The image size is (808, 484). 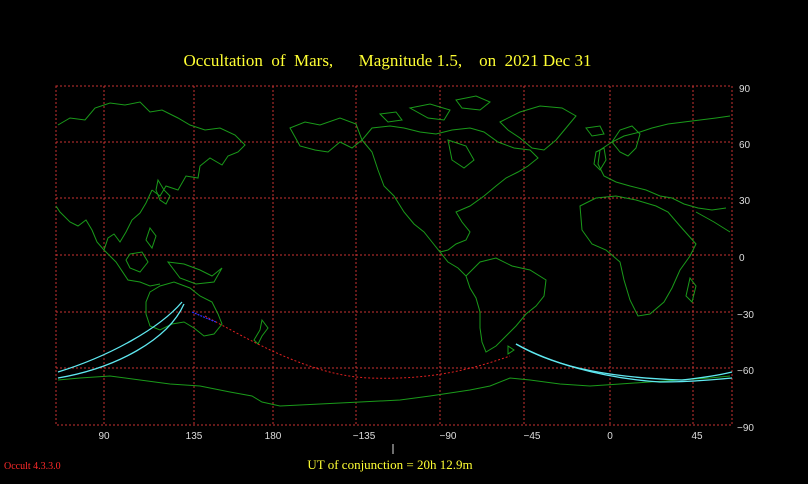 What do you see at coordinates (745, 145) in the screenshot?
I see `y-tick-label: 60` at bounding box center [745, 145].